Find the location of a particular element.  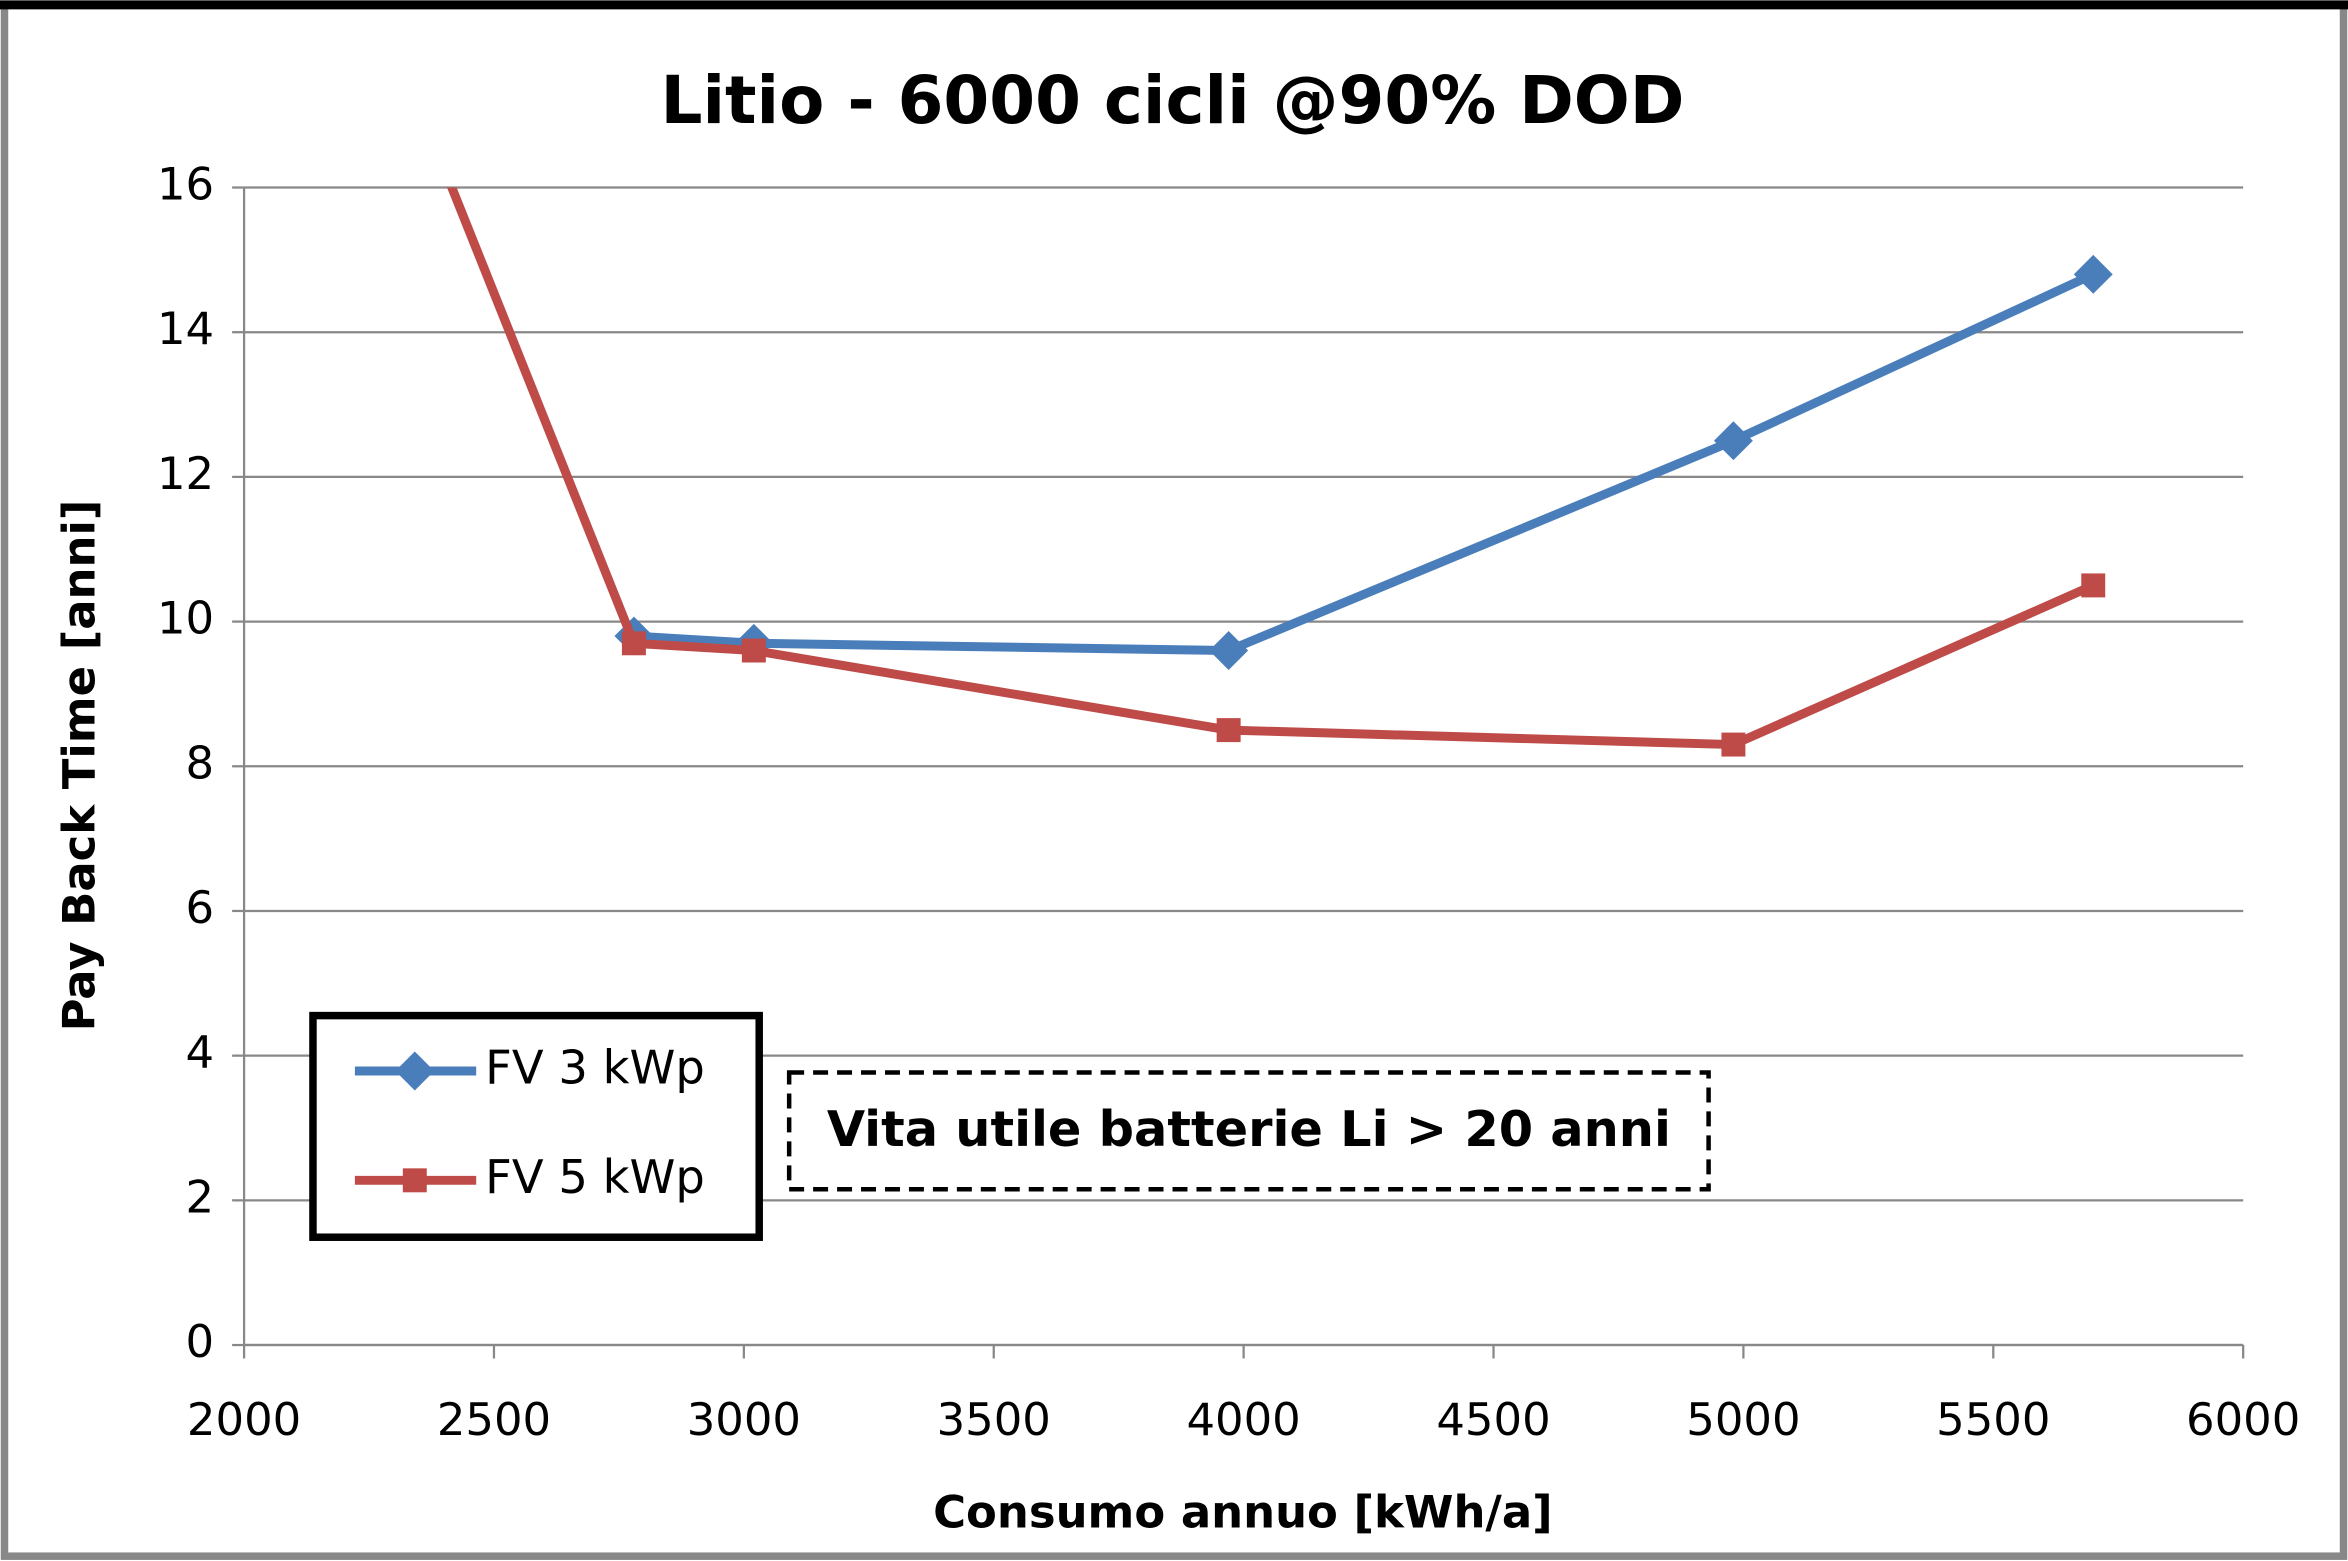

legend-label: FV 5 kWp is located at coordinates (595, 1177).